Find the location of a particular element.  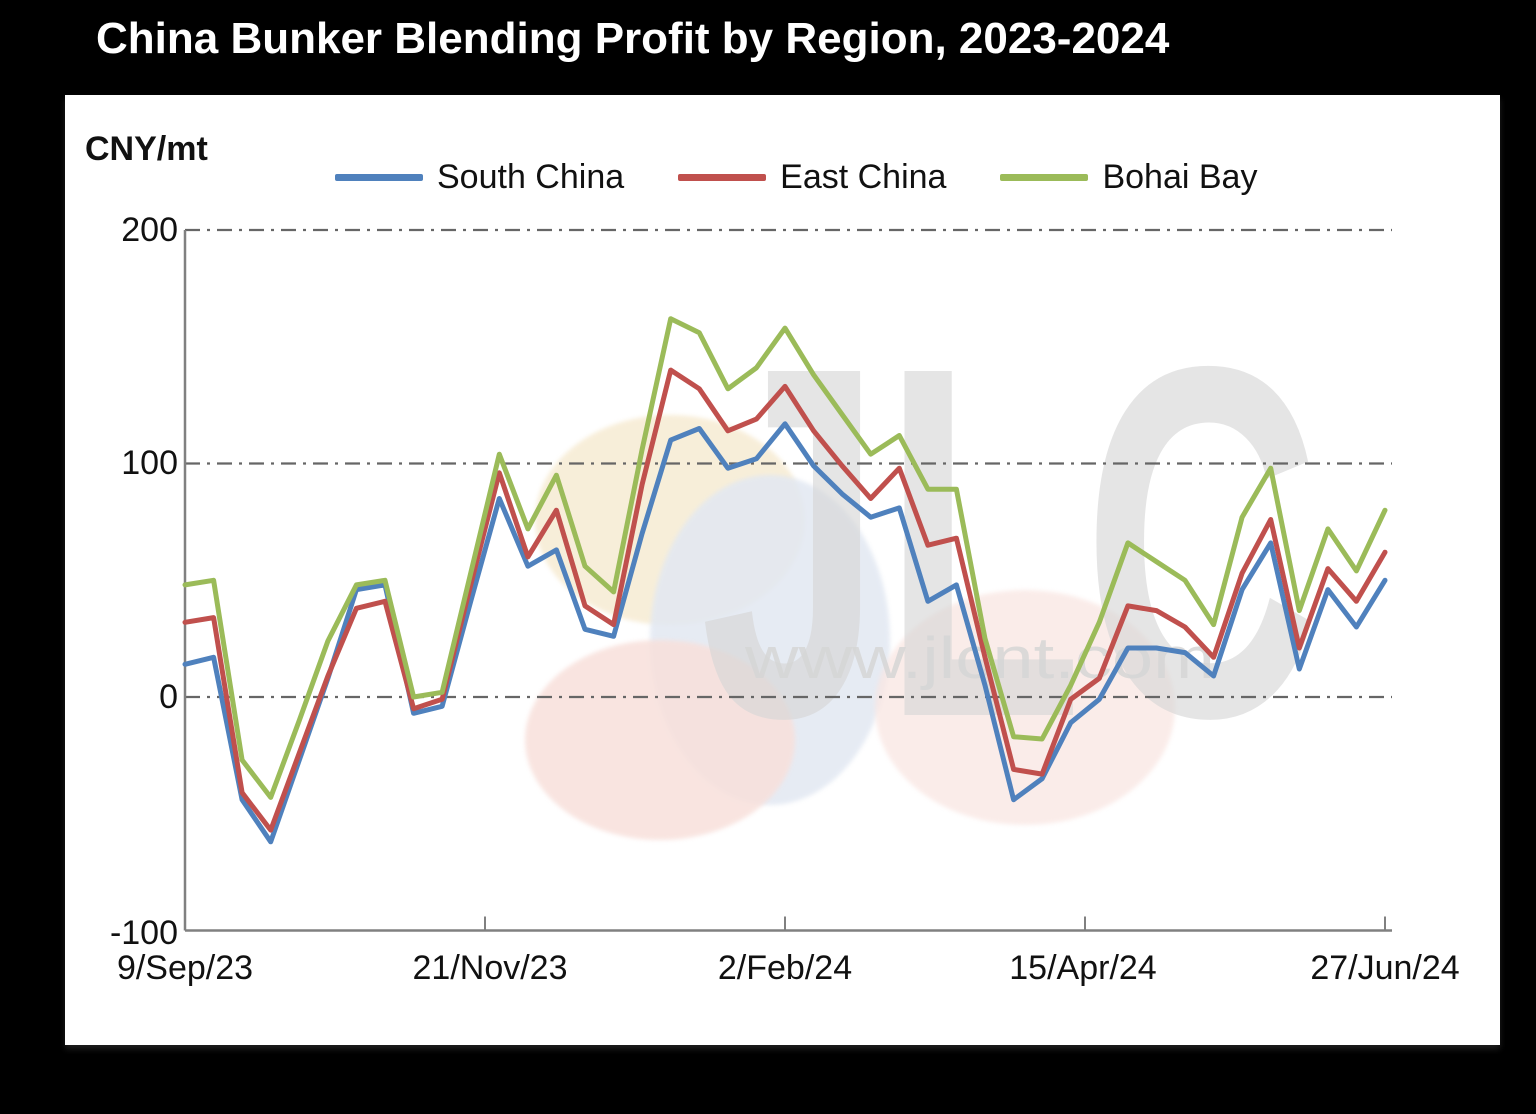

legend: South China East China Bohai Bay is located at coordinates (823, 177).